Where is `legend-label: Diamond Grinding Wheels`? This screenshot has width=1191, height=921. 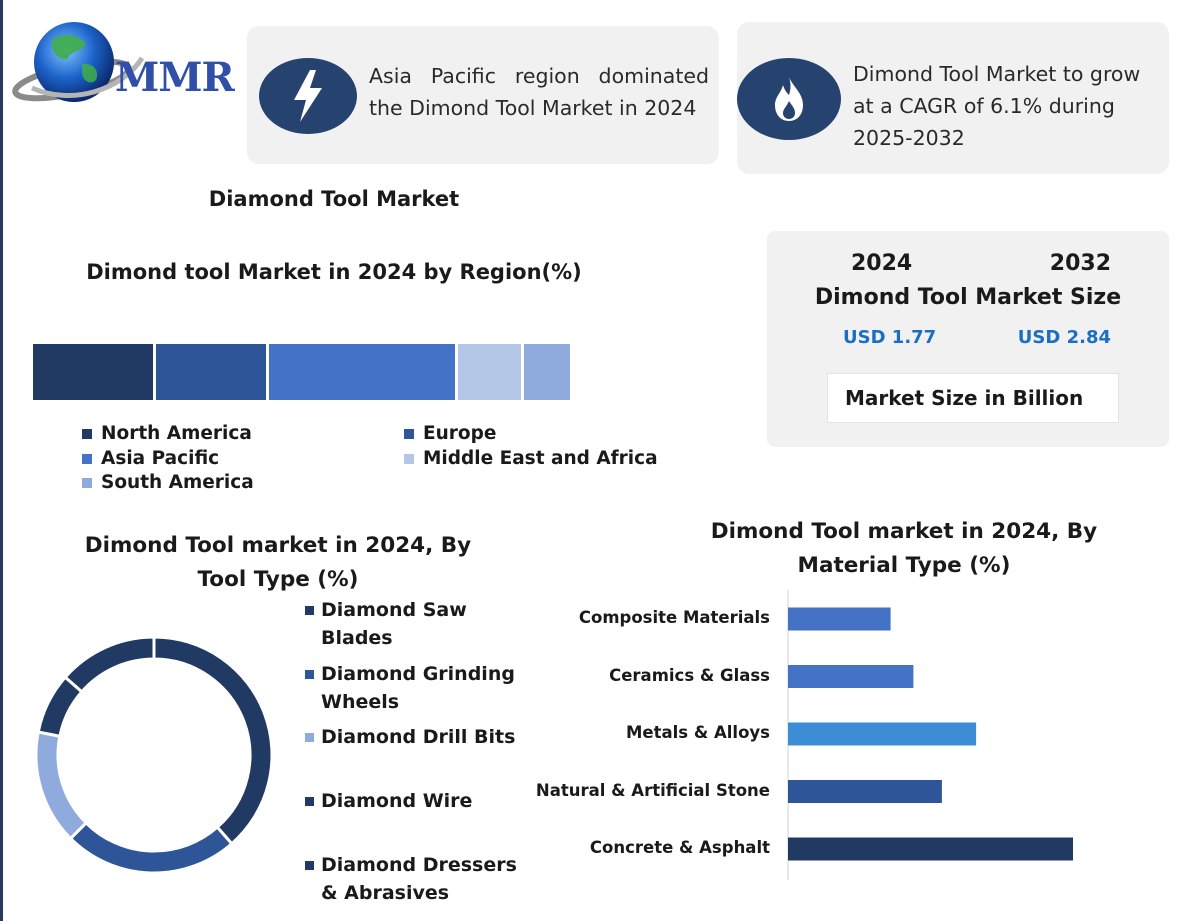
legend-label: Diamond Grinding Wheels is located at coordinates (418, 688).